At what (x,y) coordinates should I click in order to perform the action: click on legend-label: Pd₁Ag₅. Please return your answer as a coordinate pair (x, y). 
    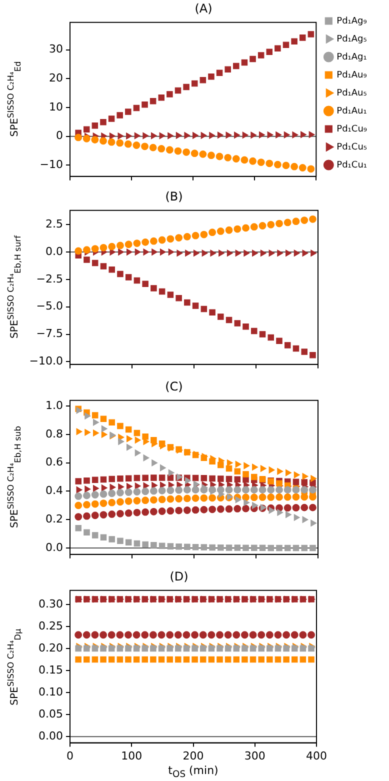
    Looking at the image, I should click on (352, 39).